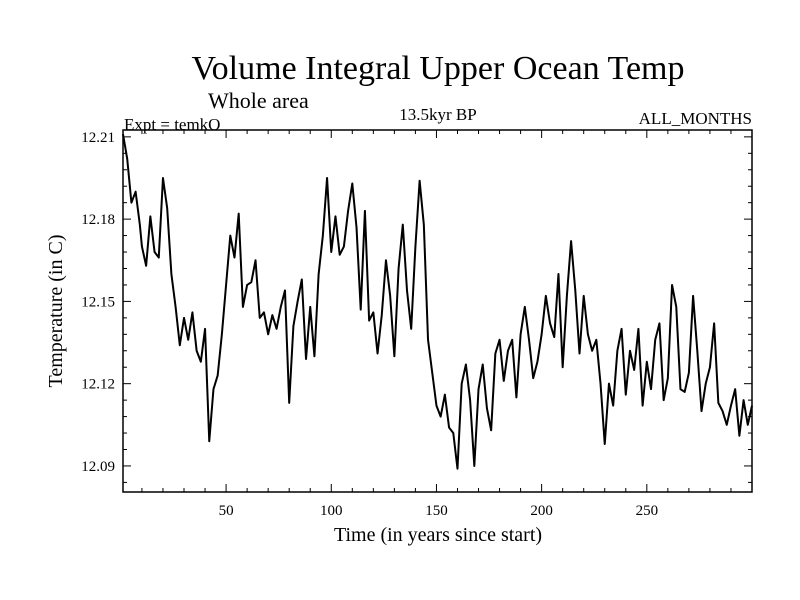 This screenshot has width=800, height=600. What do you see at coordinates (98, 302) in the screenshot?
I see `y-tick-label: 12.15` at bounding box center [98, 302].